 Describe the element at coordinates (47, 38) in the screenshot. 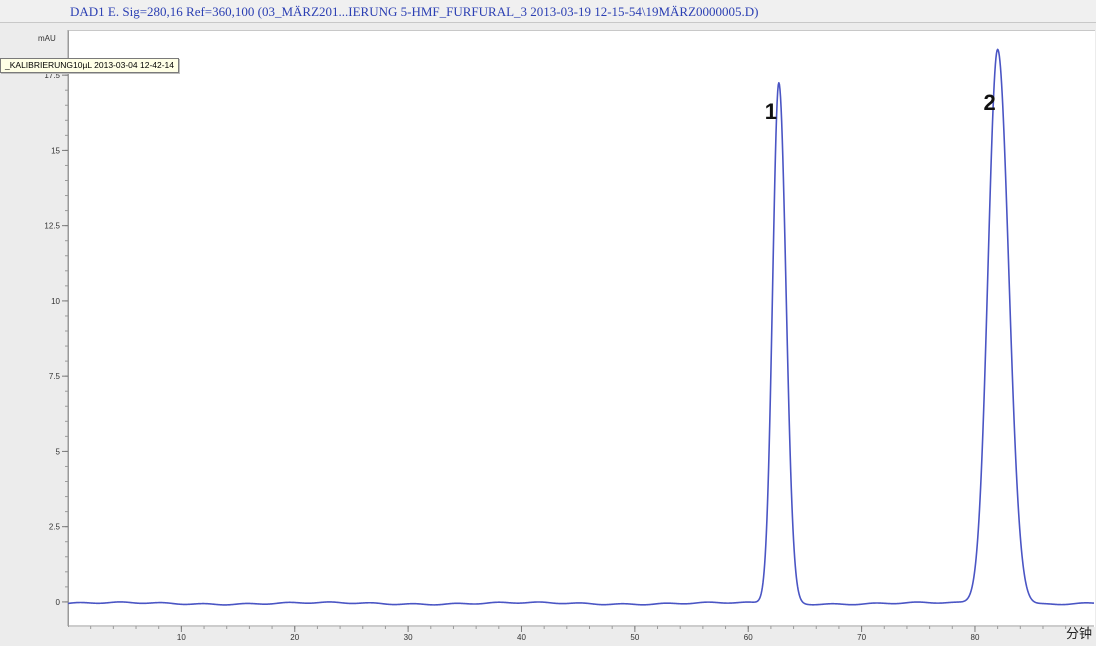

I see `y-axis-unit: mAU` at that location.